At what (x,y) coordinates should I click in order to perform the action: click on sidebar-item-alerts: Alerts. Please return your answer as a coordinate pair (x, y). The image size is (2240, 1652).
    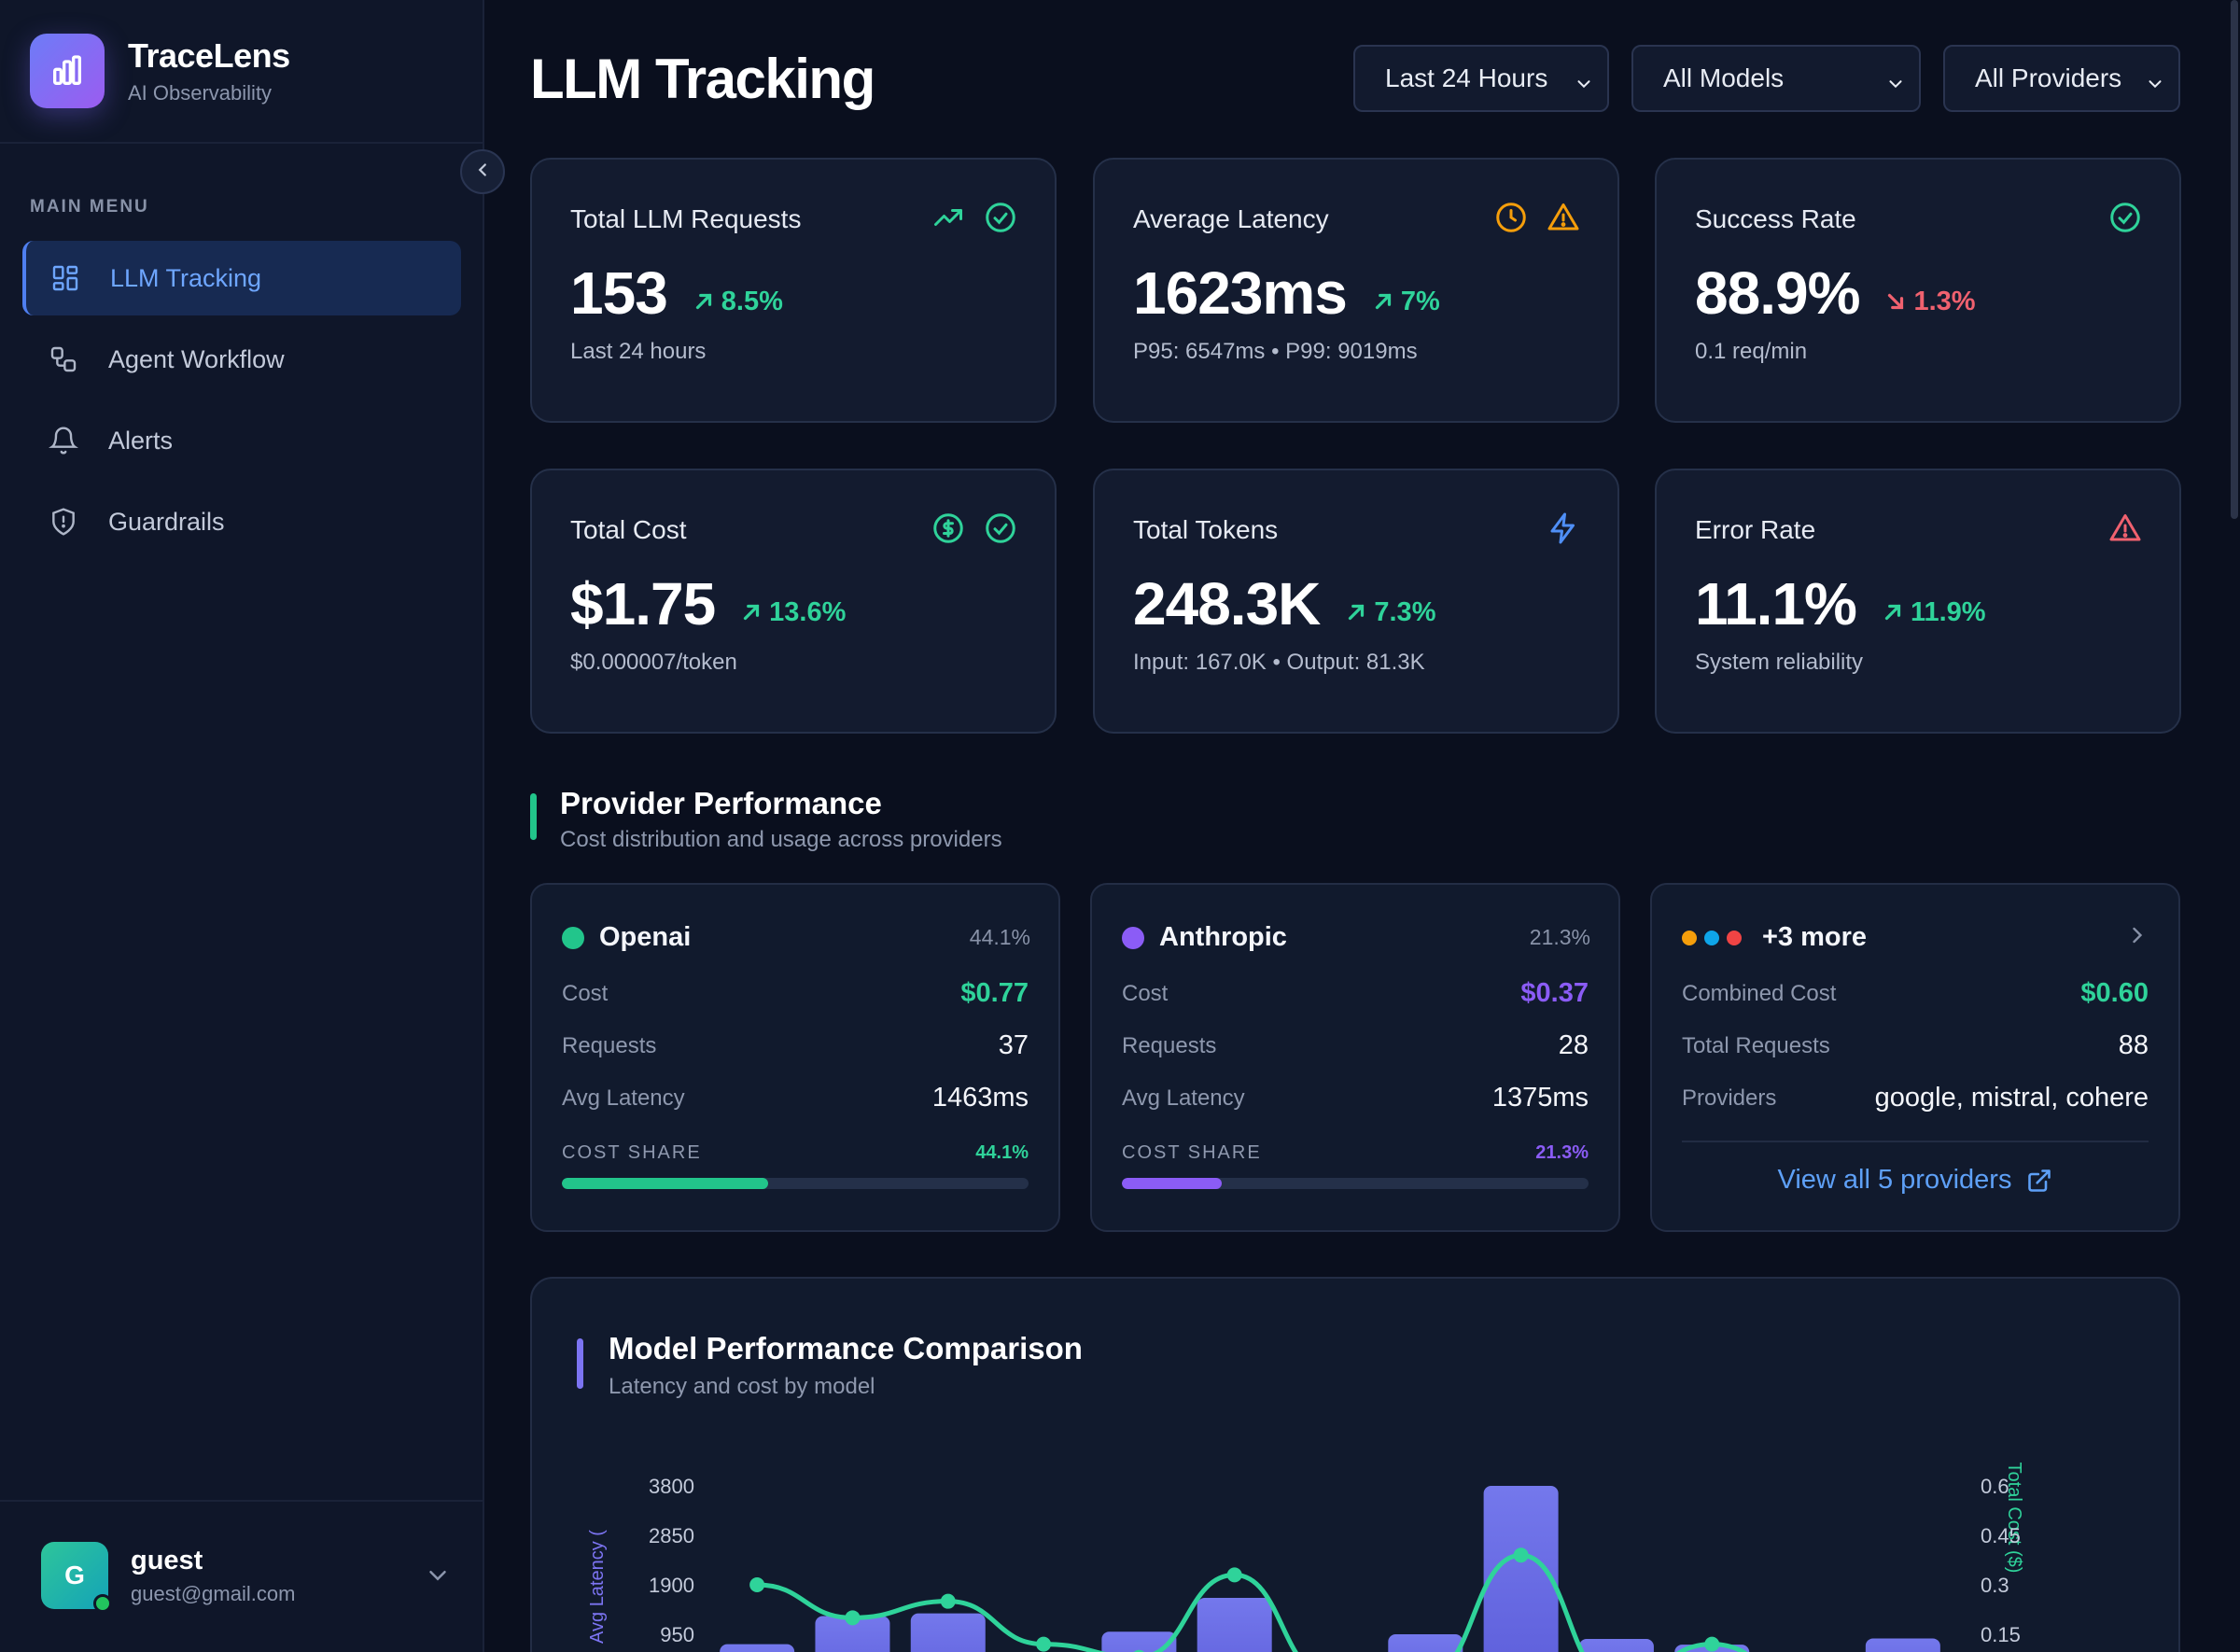
    Looking at the image, I should click on (241, 440).